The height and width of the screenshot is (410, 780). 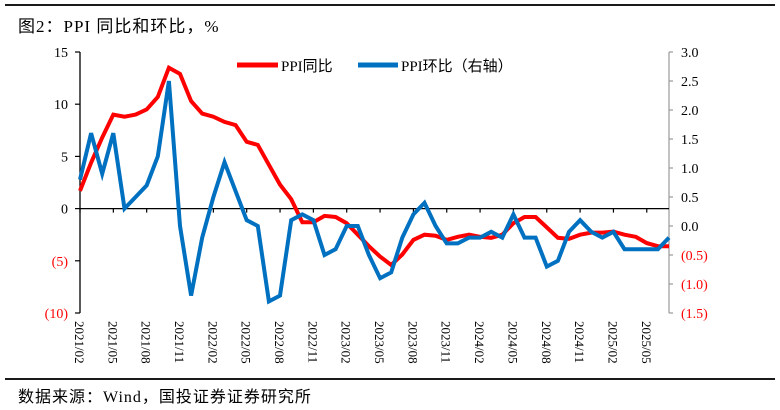 I want to click on right-axis-tick-label: (1.5), so click(x=694, y=314).